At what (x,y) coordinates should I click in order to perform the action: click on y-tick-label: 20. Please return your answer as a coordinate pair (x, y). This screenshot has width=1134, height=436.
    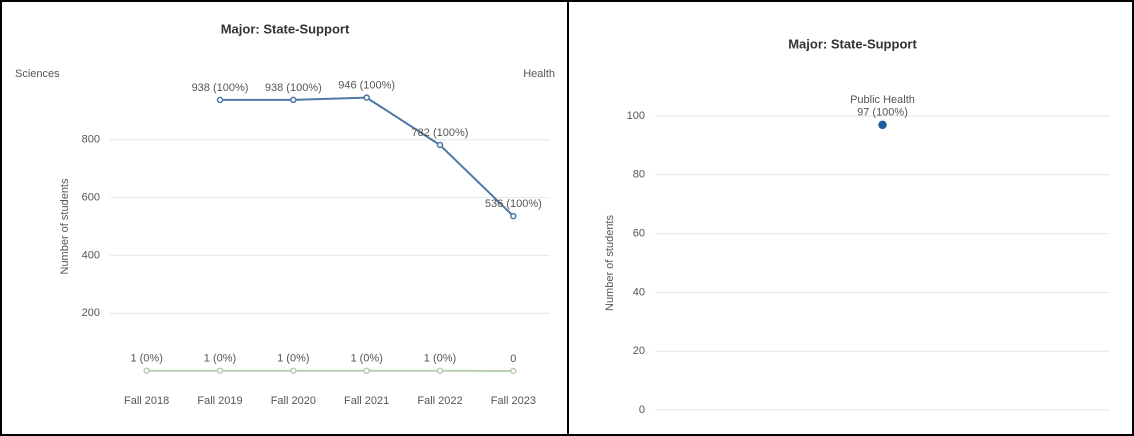
    Looking at the image, I should click on (639, 351).